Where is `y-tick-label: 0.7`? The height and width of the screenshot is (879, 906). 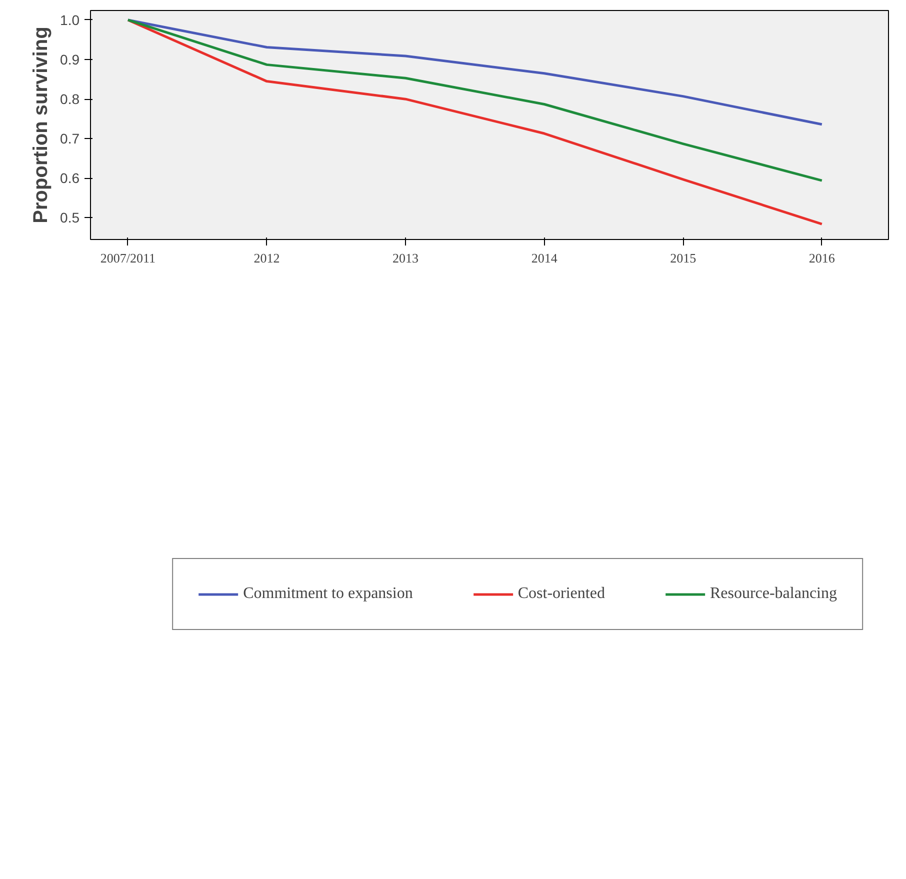
y-tick-label: 0.7 is located at coordinates (70, 138).